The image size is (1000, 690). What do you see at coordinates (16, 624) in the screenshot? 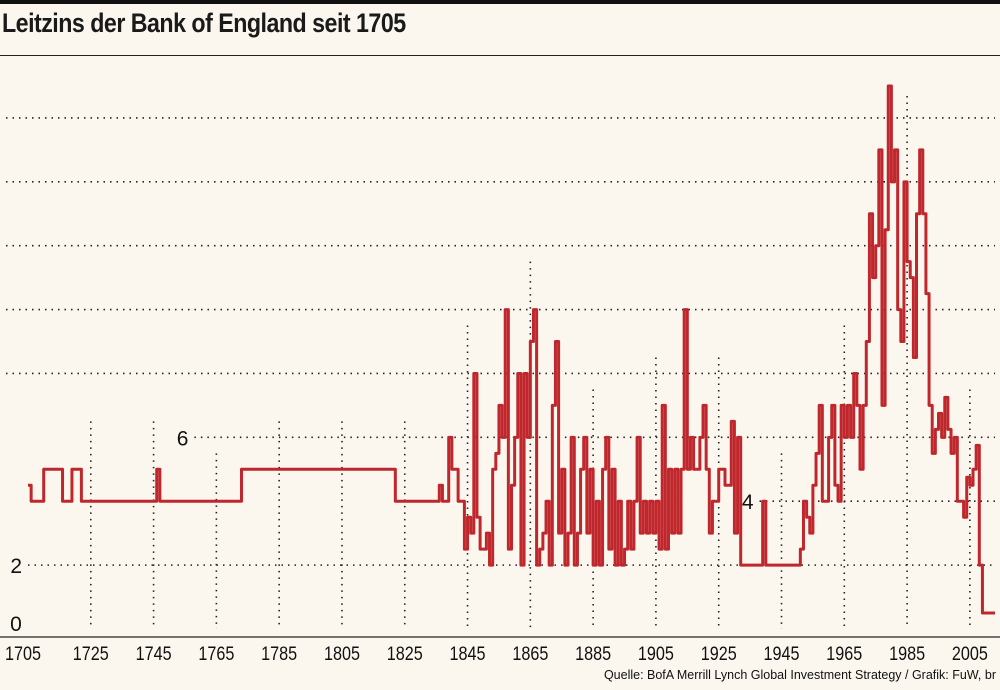
I see `y-tick-label-0: 0` at bounding box center [16, 624].